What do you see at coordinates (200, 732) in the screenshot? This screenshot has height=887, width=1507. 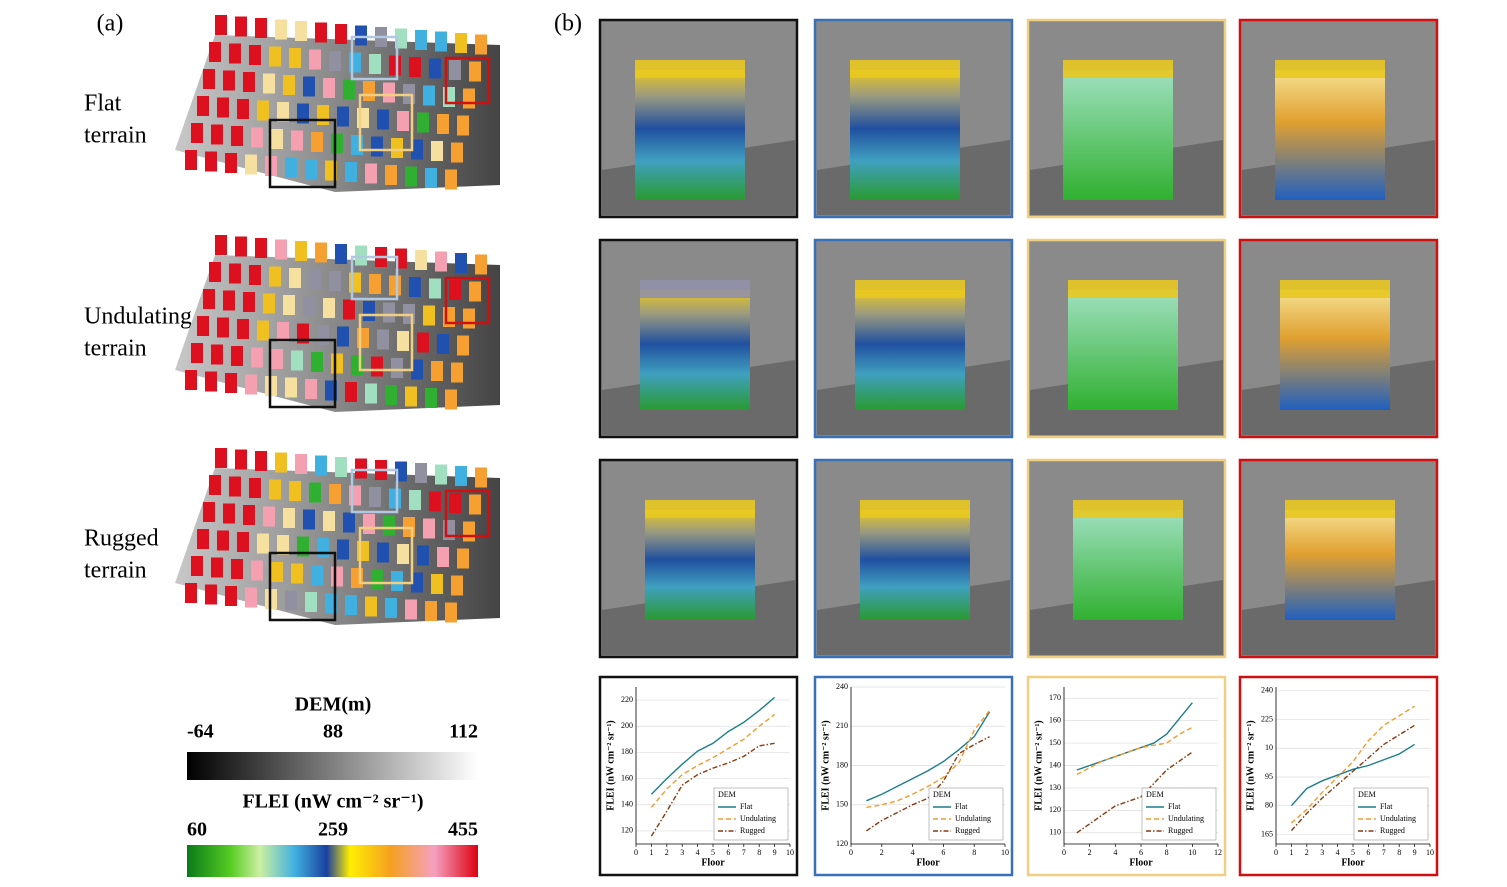 I see `colorbar-tick: -64` at bounding box center [200, 732].